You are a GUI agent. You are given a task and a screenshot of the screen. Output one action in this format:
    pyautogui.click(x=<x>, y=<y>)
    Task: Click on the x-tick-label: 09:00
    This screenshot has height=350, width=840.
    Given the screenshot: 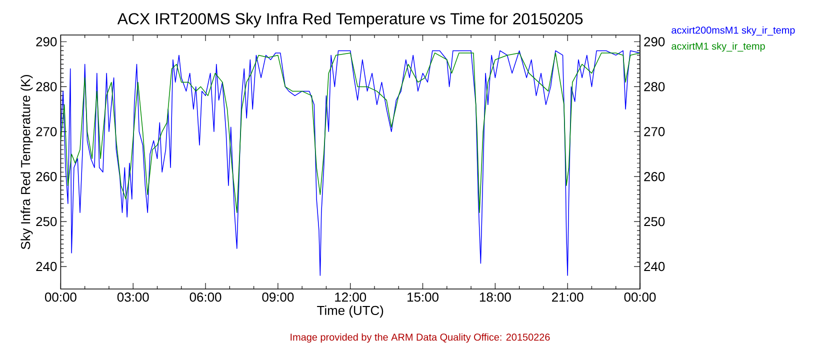 What is the action you would take?
    pyautogui.click(x=278, y=297)
    